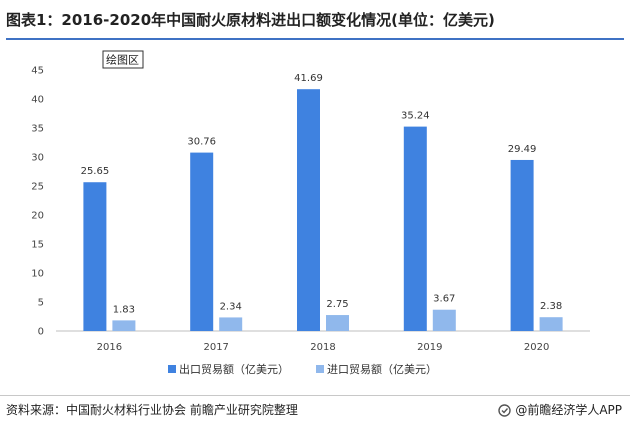 The width and height of the screenshot is (630, 428). I want to click on brand-logo-icon, so click(505, 410).